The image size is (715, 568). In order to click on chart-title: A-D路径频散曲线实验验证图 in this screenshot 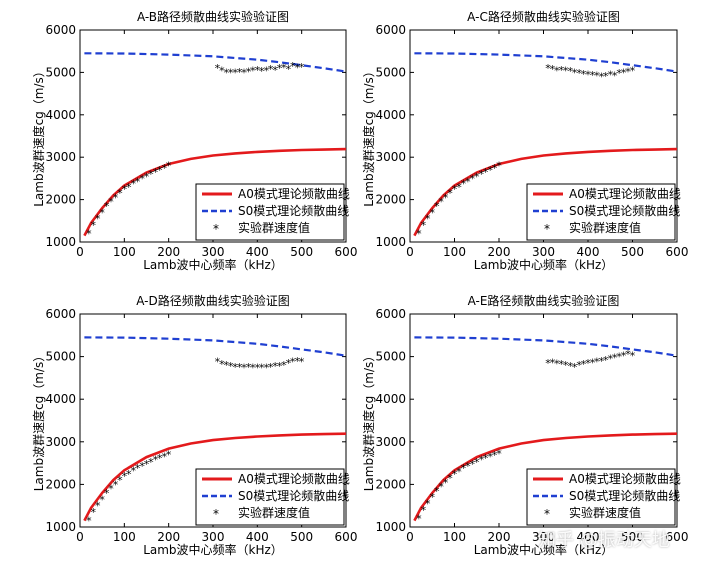, I will do `click(213, 300)`.